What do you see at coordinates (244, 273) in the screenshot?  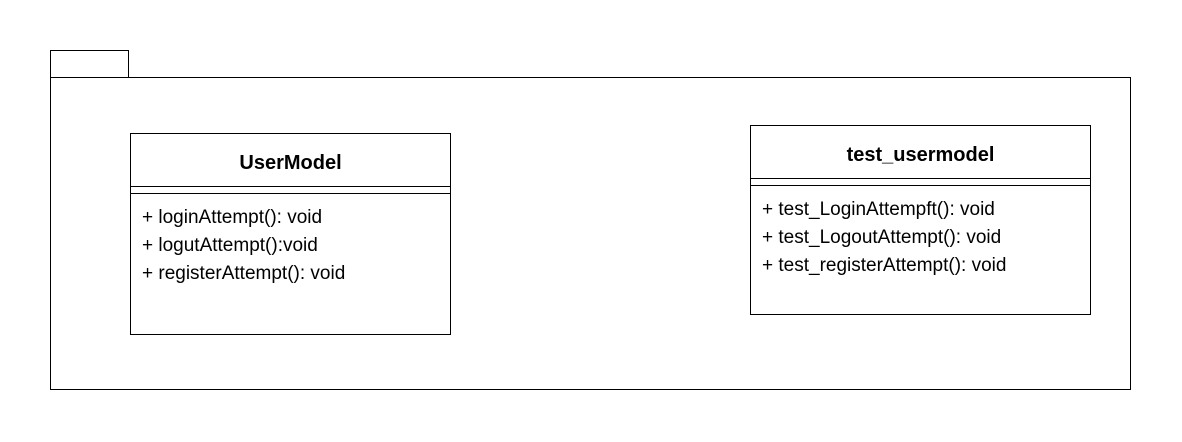 I see `method-item: + registerAttempt(): void` at bounding box center [244, 273].